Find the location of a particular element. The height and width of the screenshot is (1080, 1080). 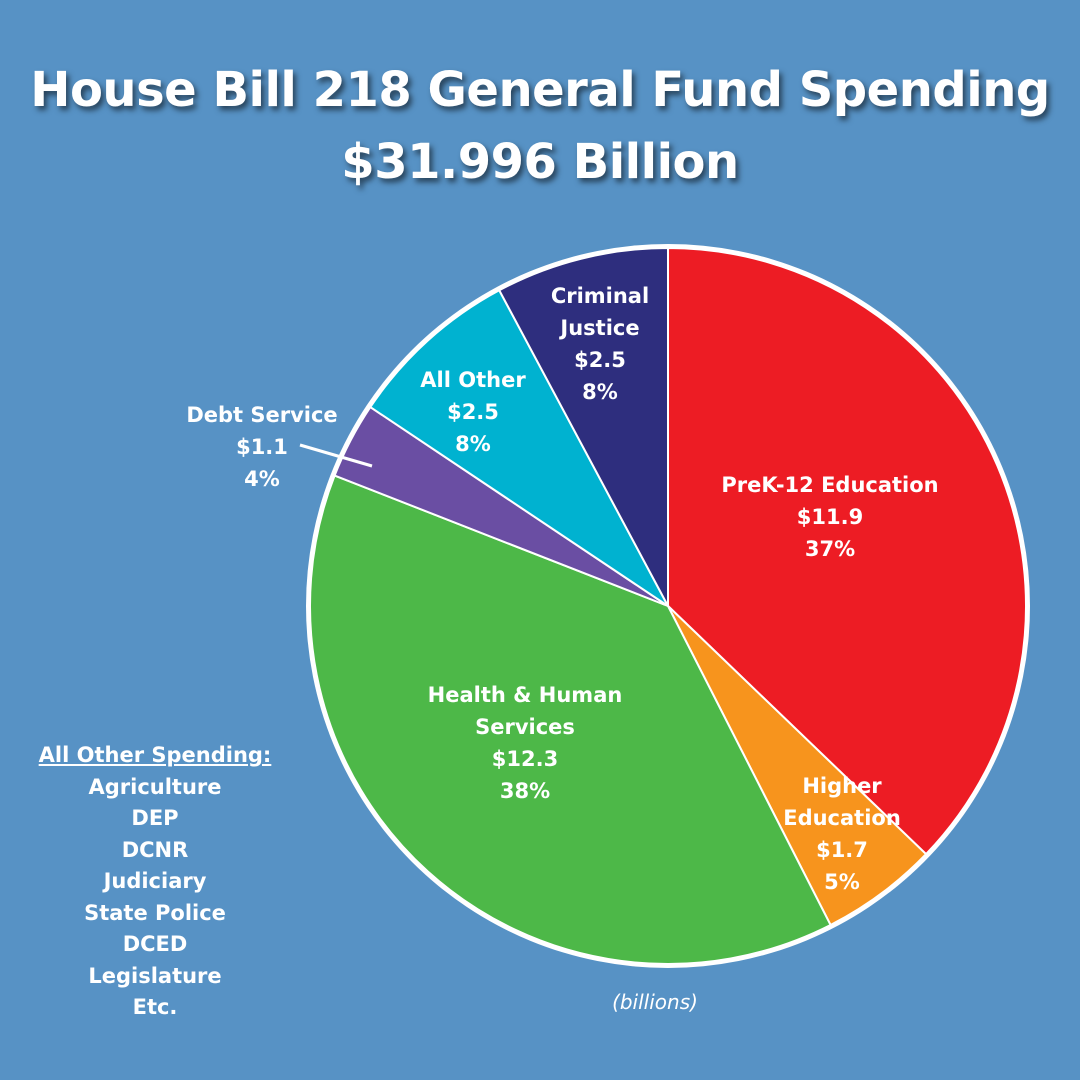

slice-name-label-all-other: All Other is located at coordinates (473, 380).